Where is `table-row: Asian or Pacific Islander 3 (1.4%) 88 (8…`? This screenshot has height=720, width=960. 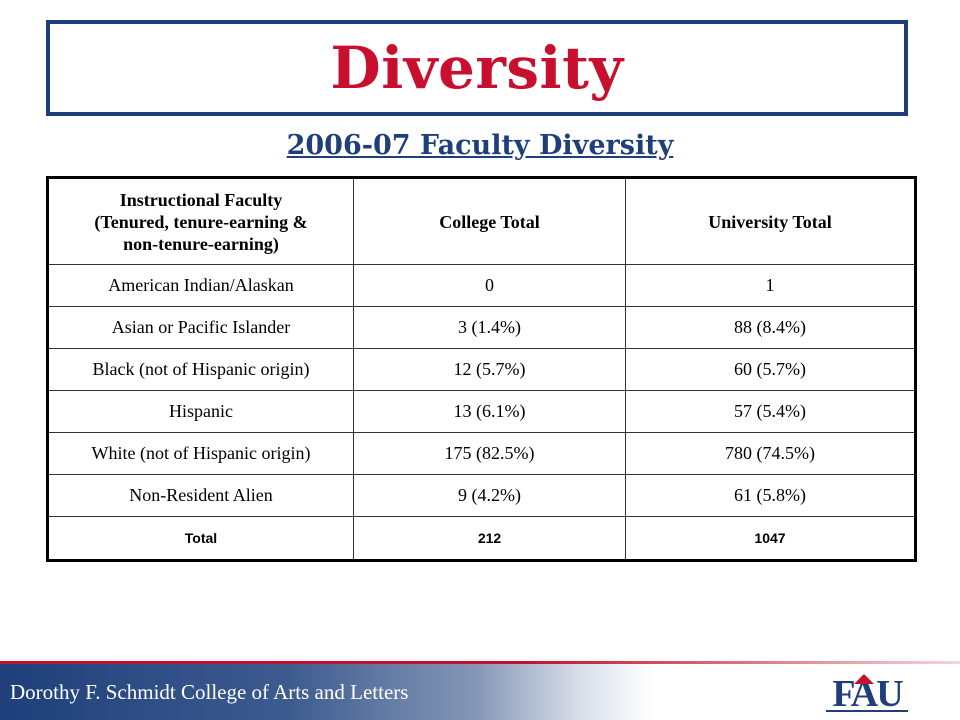 table-row: Asian or Pacific Islander 3 (1.4%) 88 (8… is located at coordinates (481, 327).